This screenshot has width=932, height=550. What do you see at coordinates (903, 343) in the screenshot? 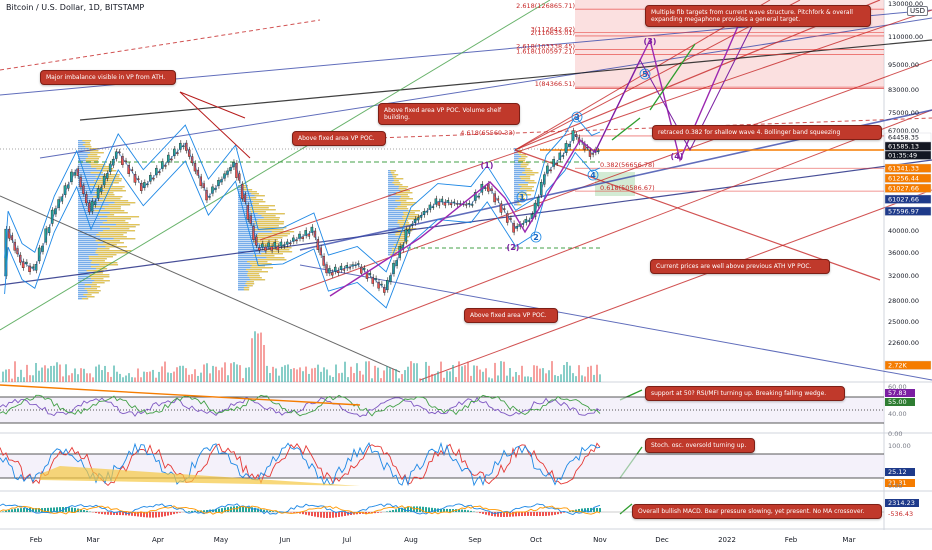
I see `price-tick-label: 22600.00` at bounding box center [903, 343].